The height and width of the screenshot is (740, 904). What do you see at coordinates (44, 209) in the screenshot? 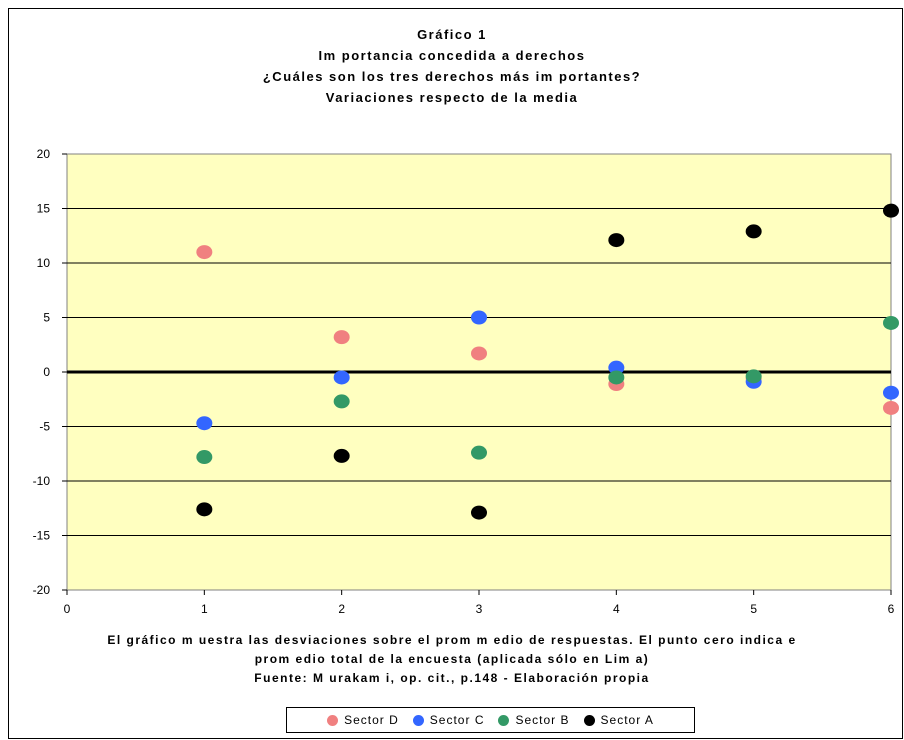
I see `y-tick-label: 15` at bounding box center [44, 209].